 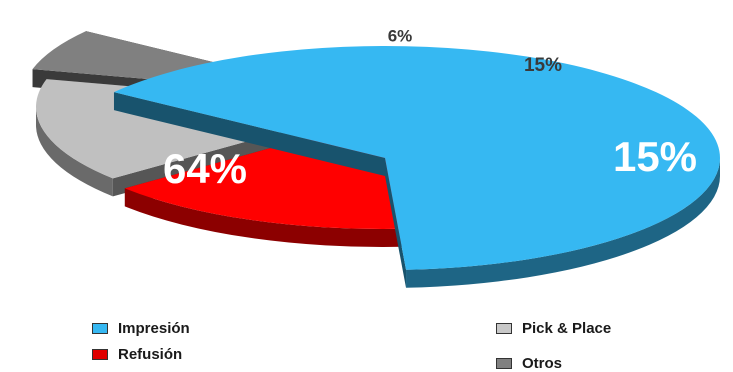 I want to click on legend-swatch-otros, so click(x=504, y=363).